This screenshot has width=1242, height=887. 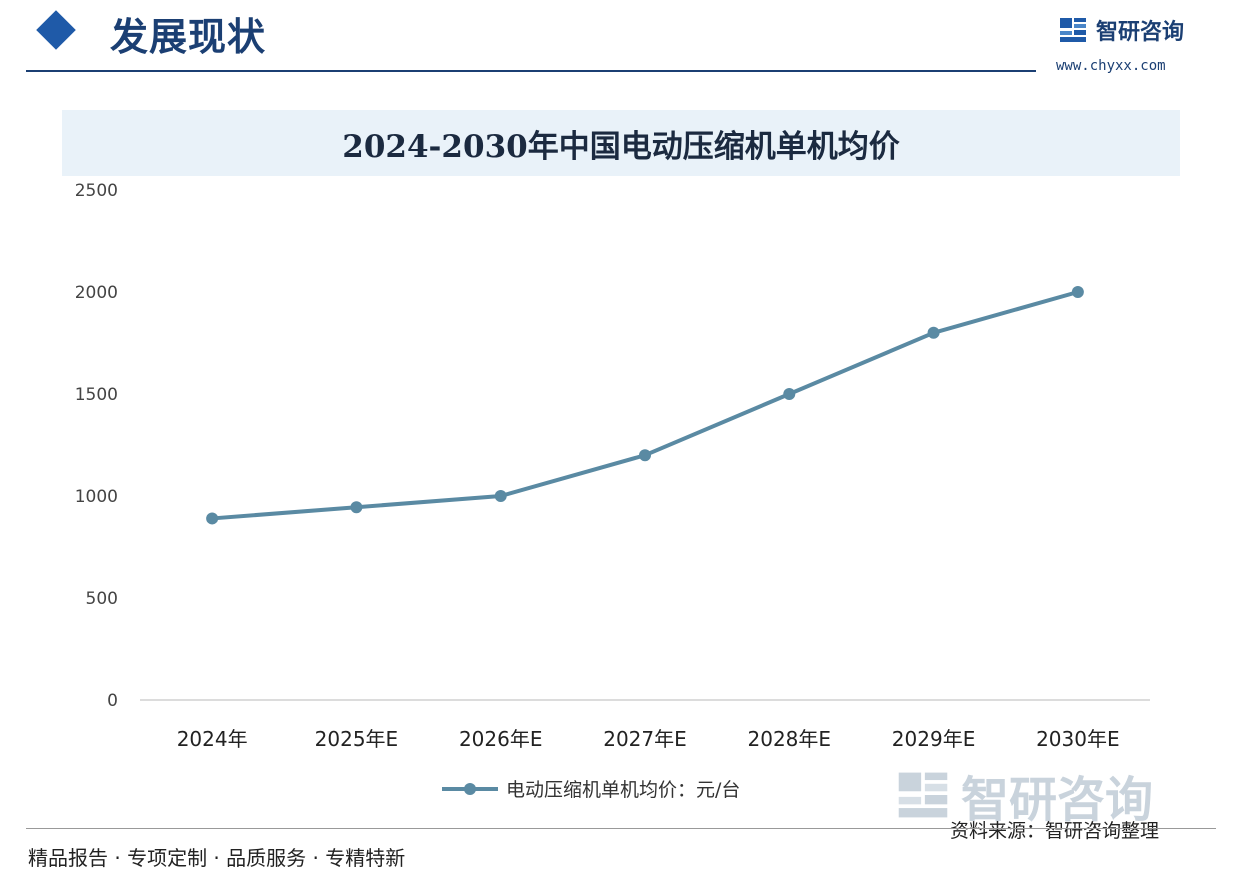 I want to click on y-tick-label: 2000, so click(x=96, y=293).